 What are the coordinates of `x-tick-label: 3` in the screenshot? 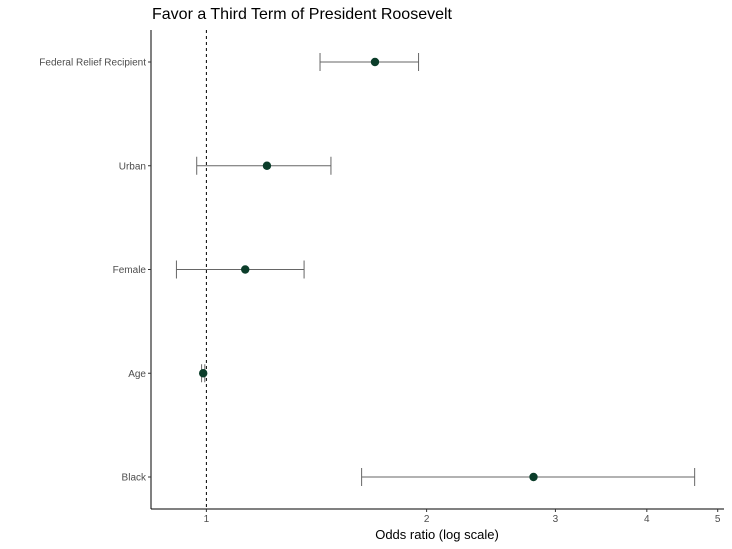 It's located at (556, 519).